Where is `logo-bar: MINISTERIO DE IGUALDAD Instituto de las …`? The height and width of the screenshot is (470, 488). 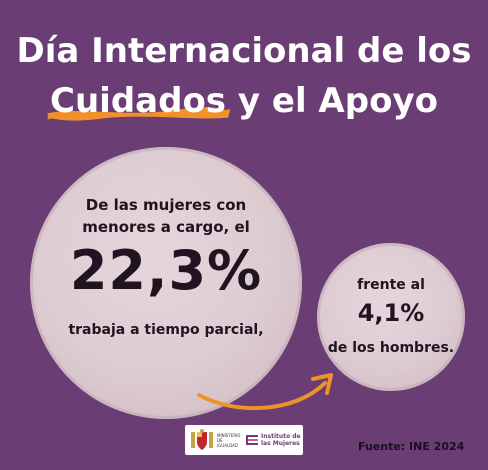 logo-bar: MINISTERIO DE IGUALDAD Instituto de las … is located at coordinates (244, 440).